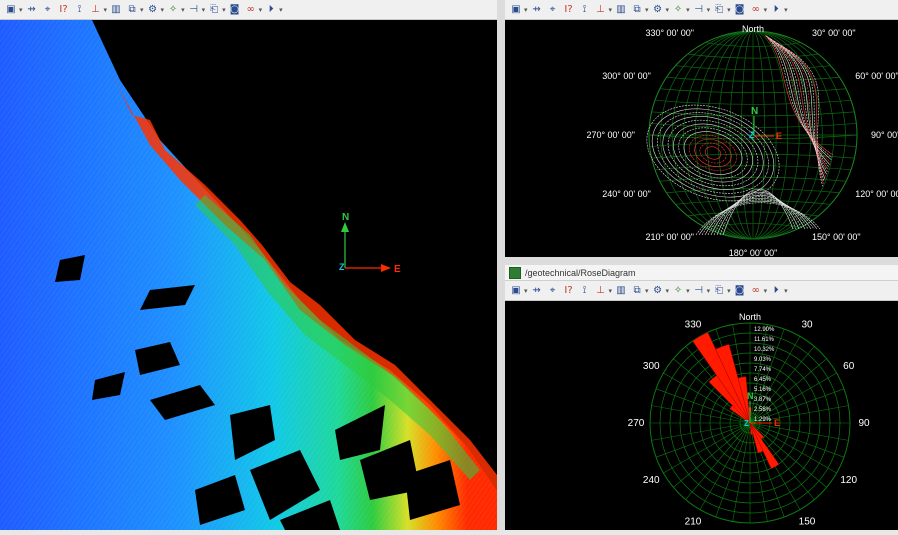  I want to click on rose-angle-label: 330, so click(693, 324).